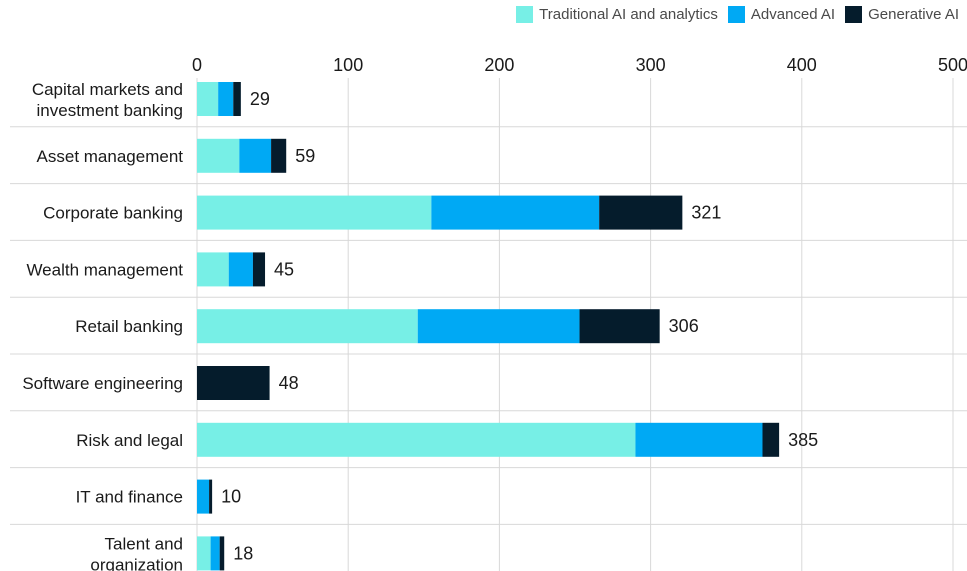 Image resolution: width=967 pixels, height=571 pixels. What do you see at coordinates (104, 269) in the screenshot?
I see `category-label: Wealth management` at bounding box center [104, 269].